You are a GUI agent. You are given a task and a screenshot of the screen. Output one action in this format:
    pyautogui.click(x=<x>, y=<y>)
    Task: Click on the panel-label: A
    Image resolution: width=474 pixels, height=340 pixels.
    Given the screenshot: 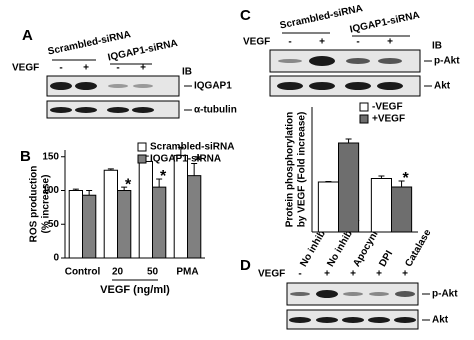 What is the action you would take?
    pyautogui.click(x=27, y=35)
    